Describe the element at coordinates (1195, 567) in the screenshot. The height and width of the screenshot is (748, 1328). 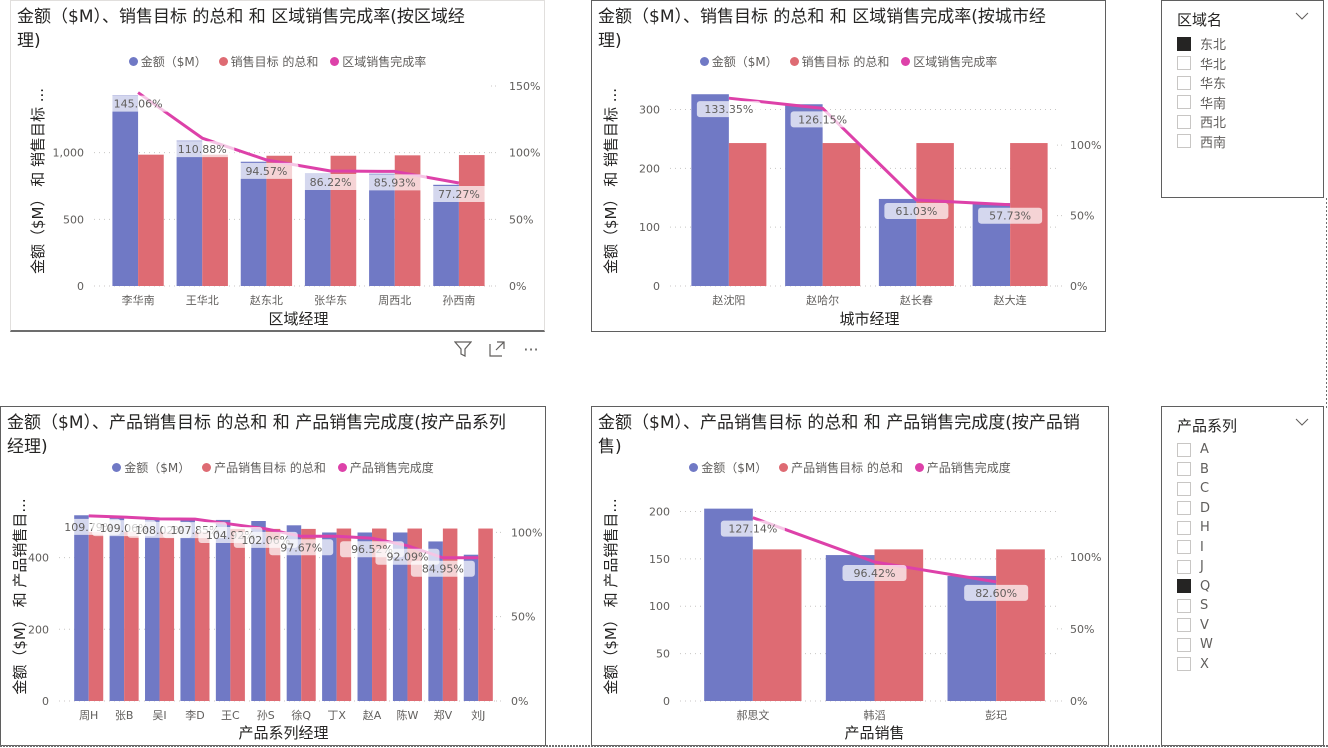
I see `slicer-item: J` at that location.